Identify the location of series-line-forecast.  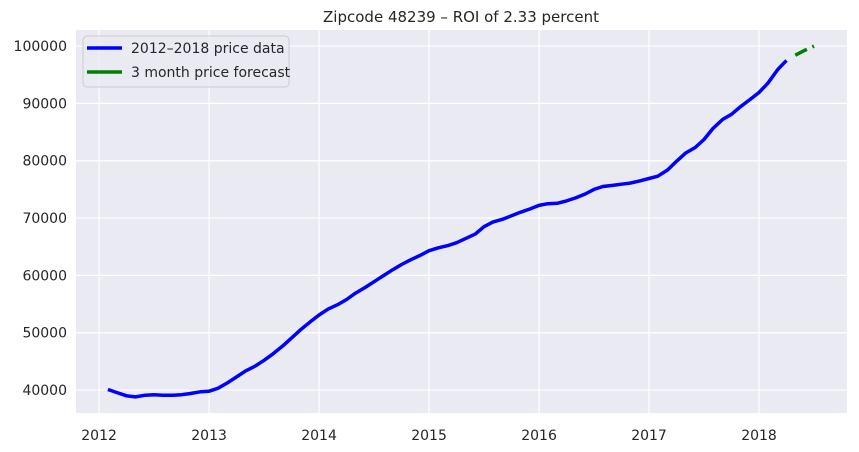
(804, 50).